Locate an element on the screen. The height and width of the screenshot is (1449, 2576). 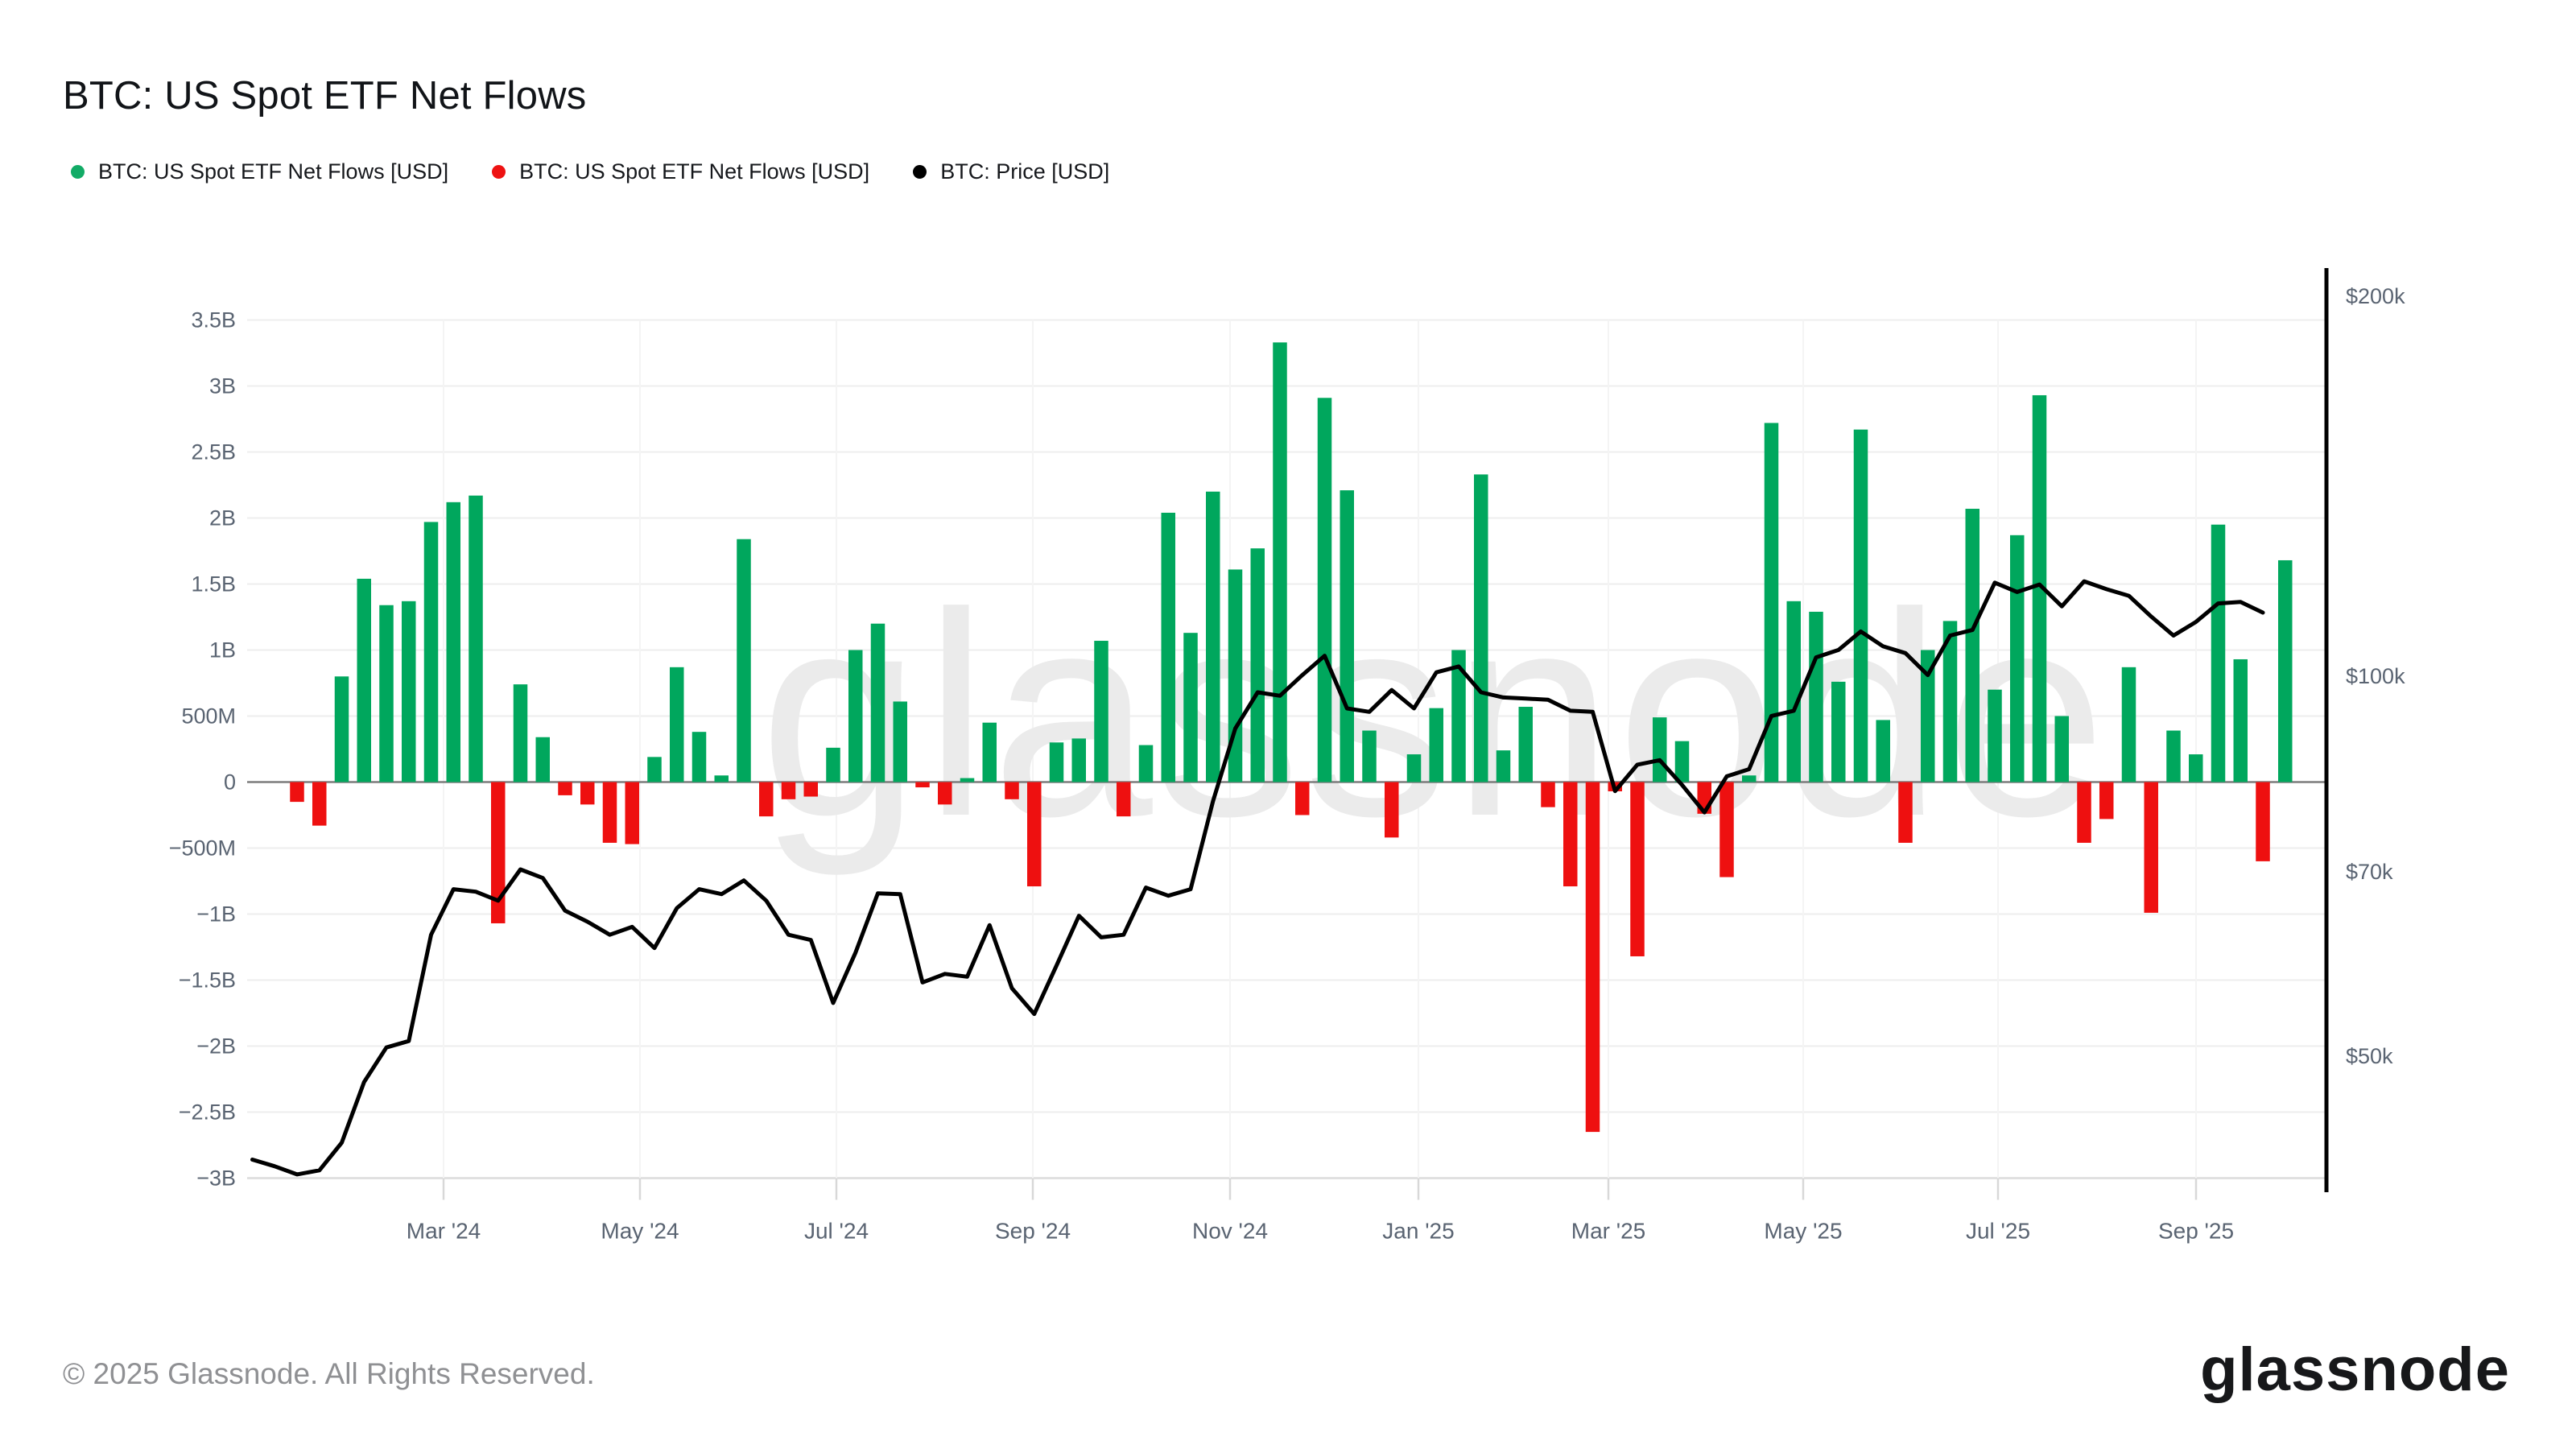
y-tick-label: 2.5B is located at coordinates (213, 452).